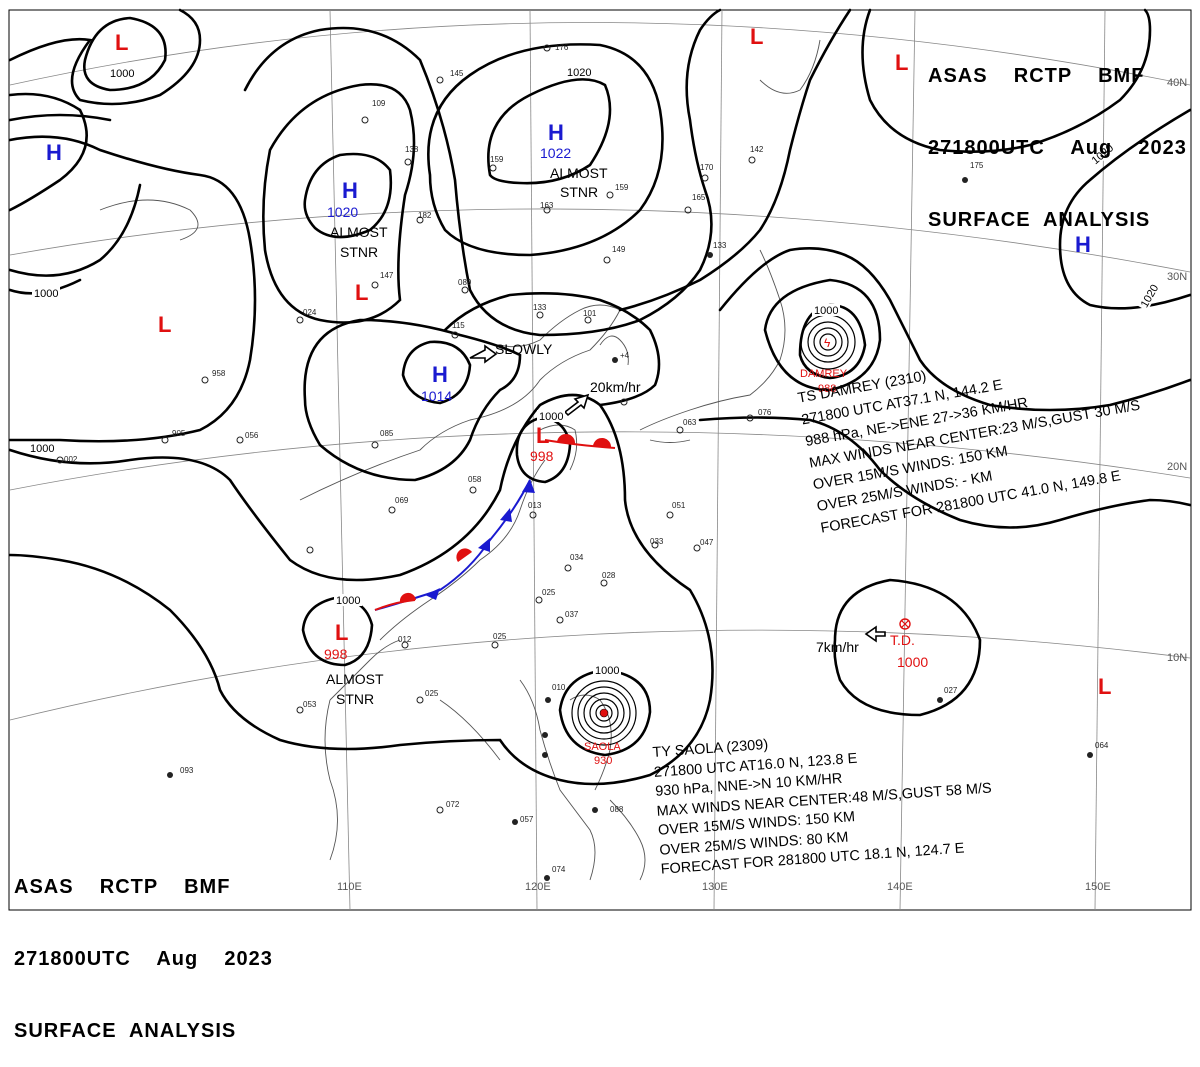 The width and height of the screenshot is (1200, 1067). What do you see at coordinates (219, 373) in the screenshot?
I see `svg-text: 958` at bounding box center [219, 373].